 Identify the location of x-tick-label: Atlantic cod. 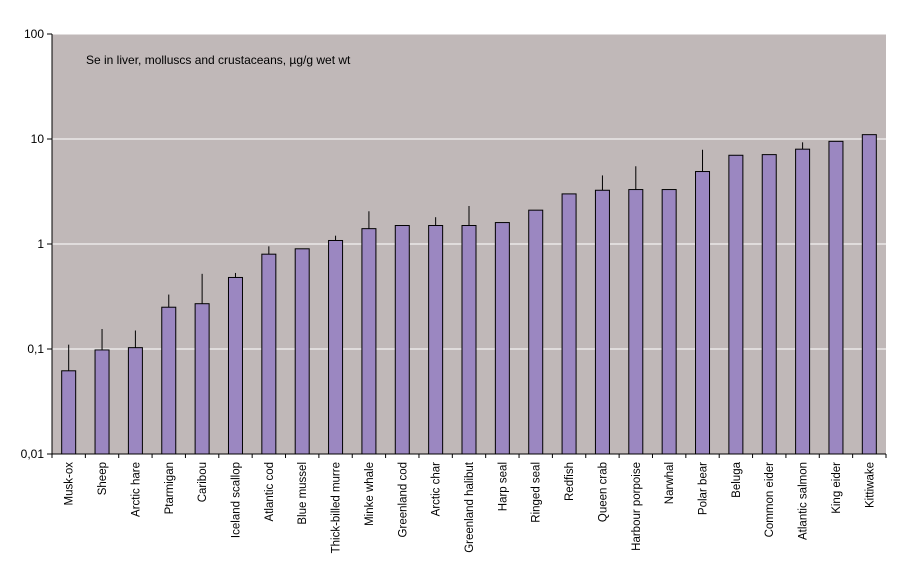
(270, 491).